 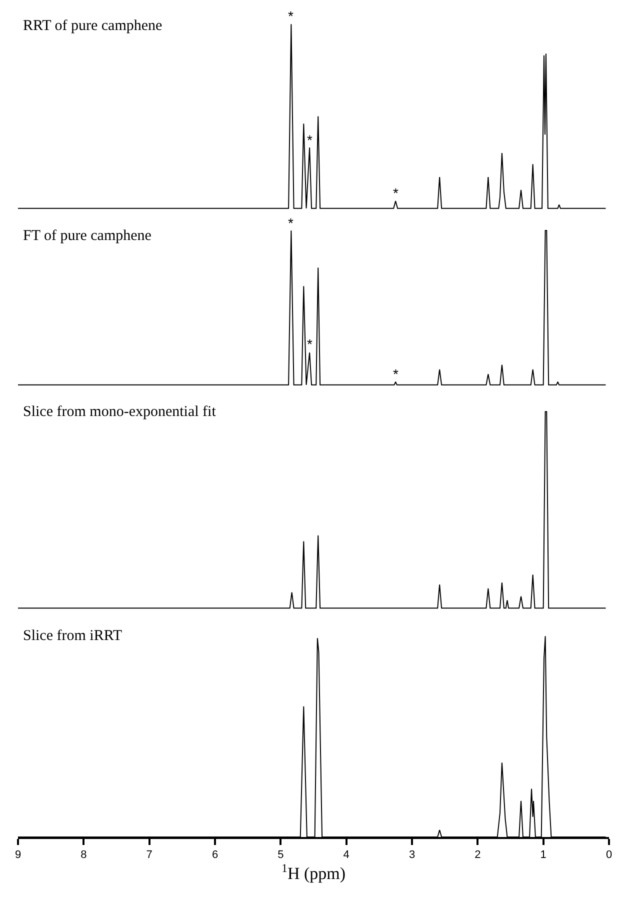 What do you see at coordinates (215, 854) in the screenshot?
I see `x-tick-label: 6` at bounding box center [215, 854].